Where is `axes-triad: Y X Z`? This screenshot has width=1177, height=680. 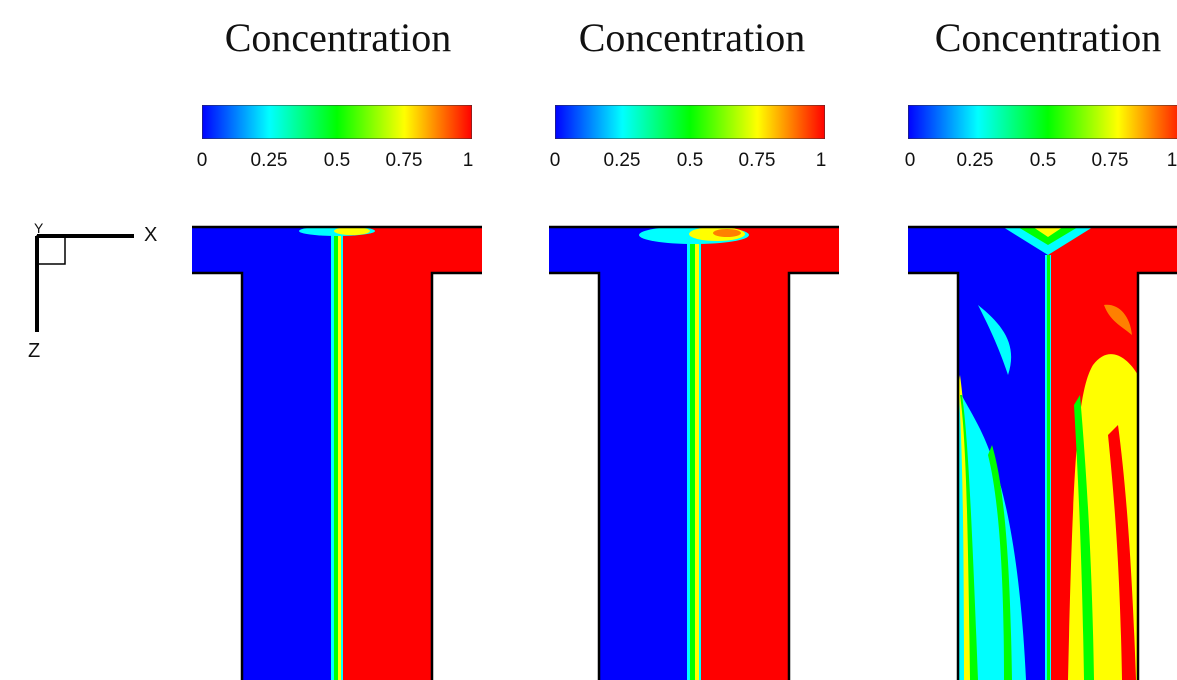
axes-triad: Y X Z is located at coordinates (101, 293).